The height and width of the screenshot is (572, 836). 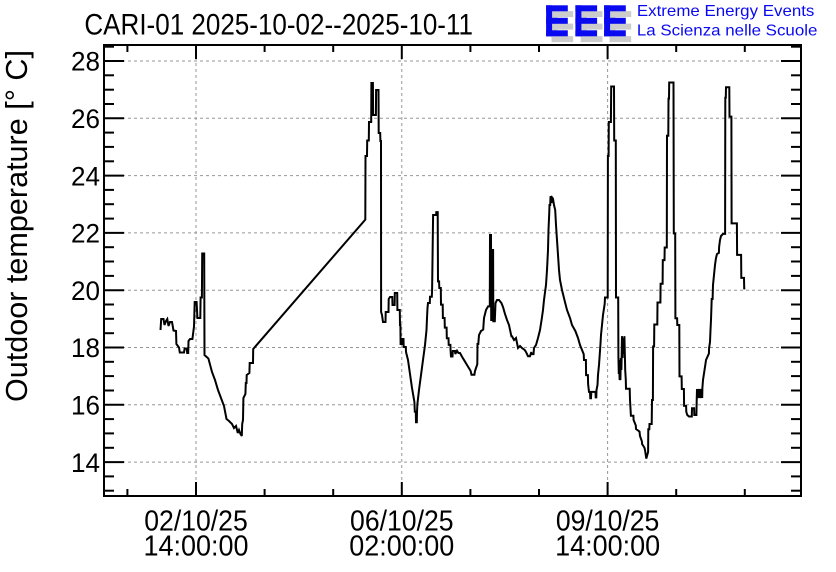 What do you see at coordinates (17, 226) in the screenshot?
I see `svg-text: Outdoor temperature [° C]` at bounding box center [17, 226].